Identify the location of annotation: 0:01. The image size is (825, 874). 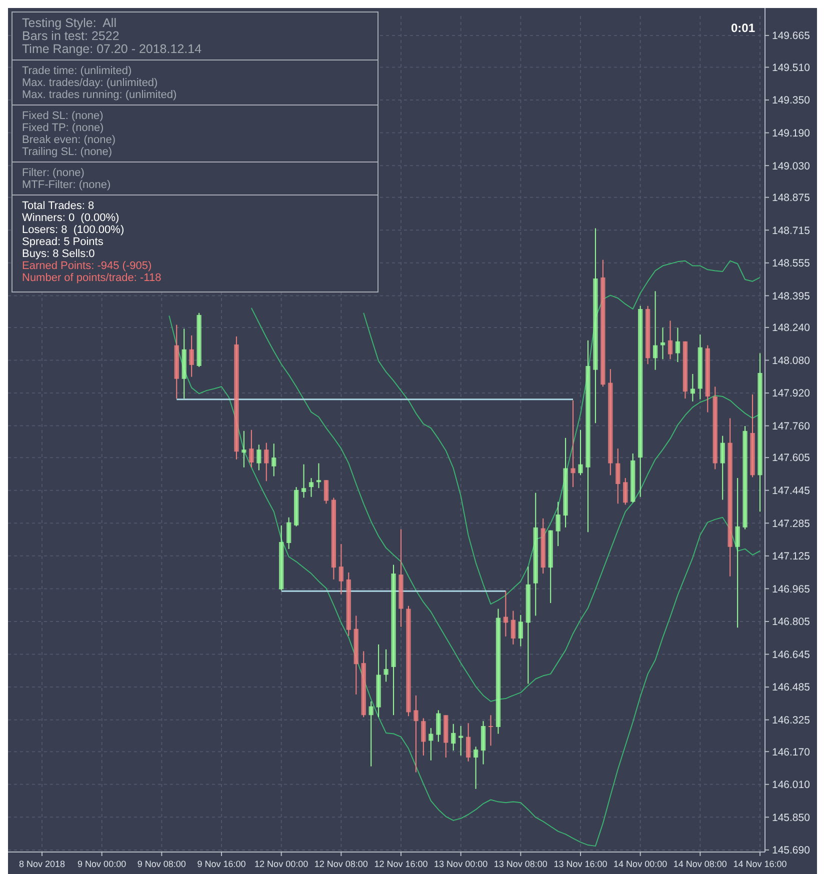
(743, 28).